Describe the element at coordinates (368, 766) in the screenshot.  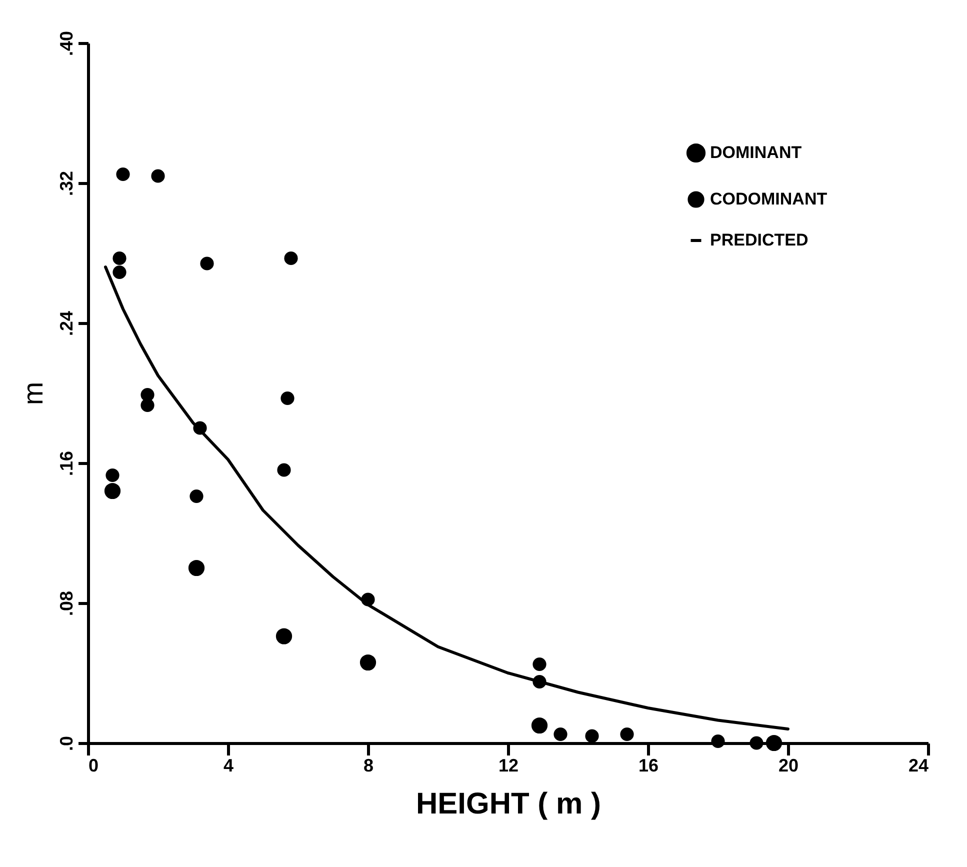
I see `x-tick-label: 8` at that location.